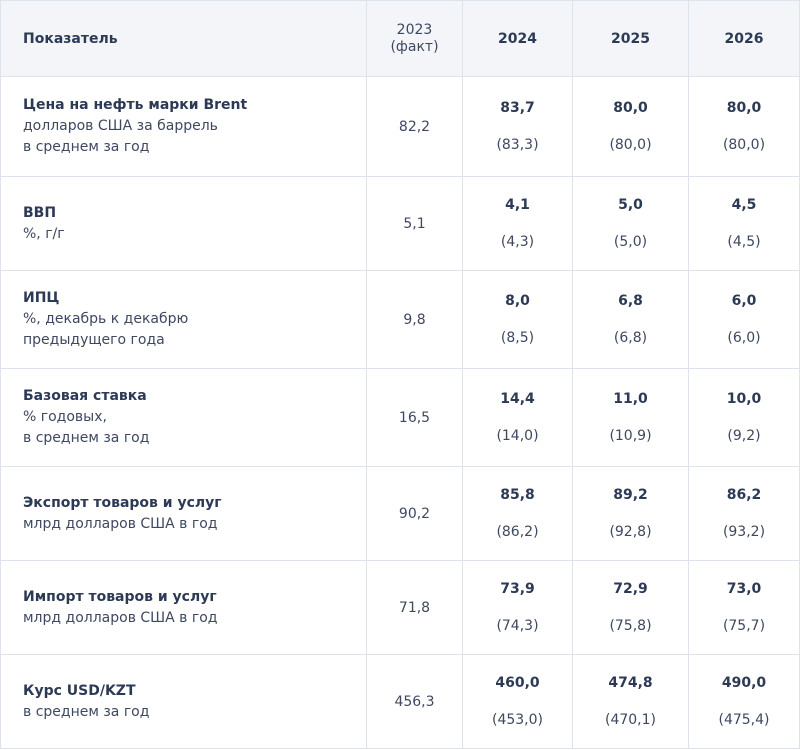 This screenshot has width=800, height=750. Describe the element at coordinates (517, 532) in the screenshot. I see `previous-forecast: (86,2)` at that location.